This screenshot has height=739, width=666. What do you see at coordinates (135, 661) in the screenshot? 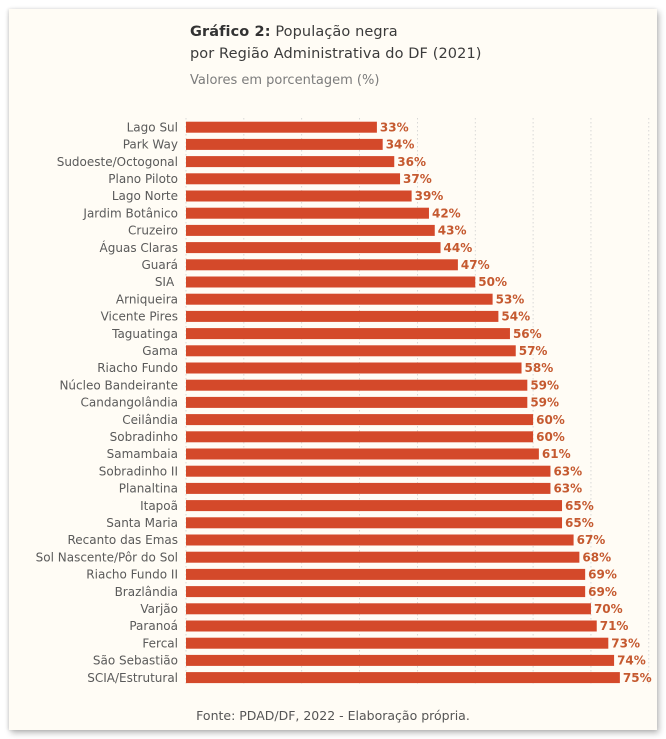
I see `category-label: São Sebastião` at bounding box center [135, 661].